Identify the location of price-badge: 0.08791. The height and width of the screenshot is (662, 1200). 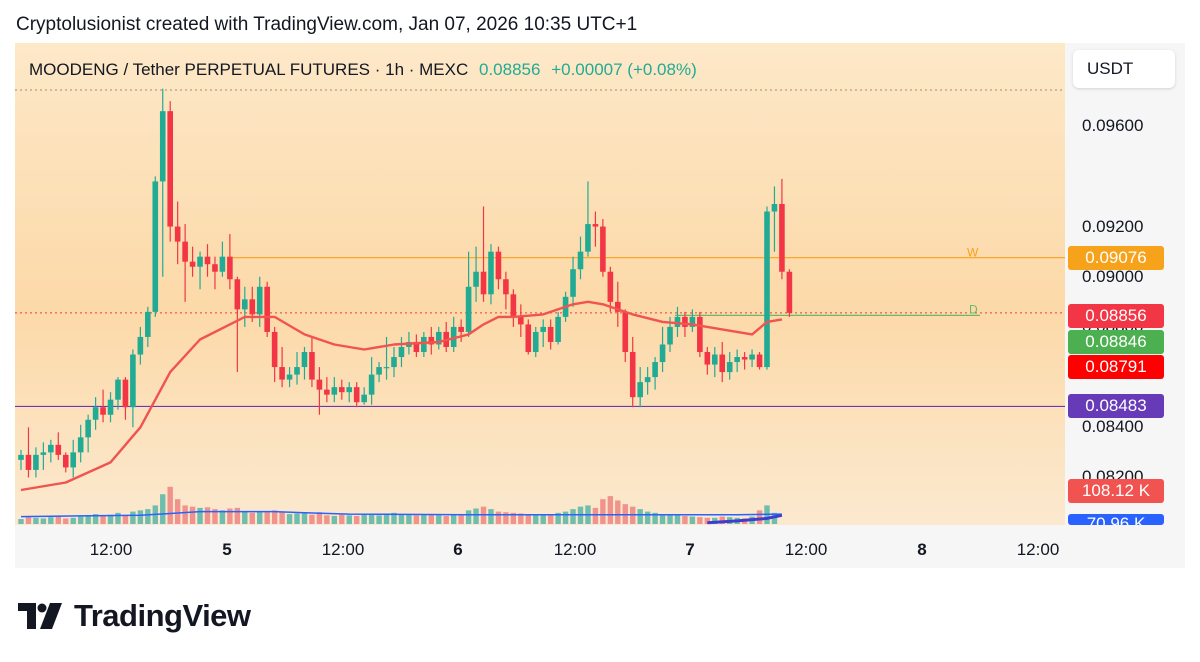
(1116, 367).